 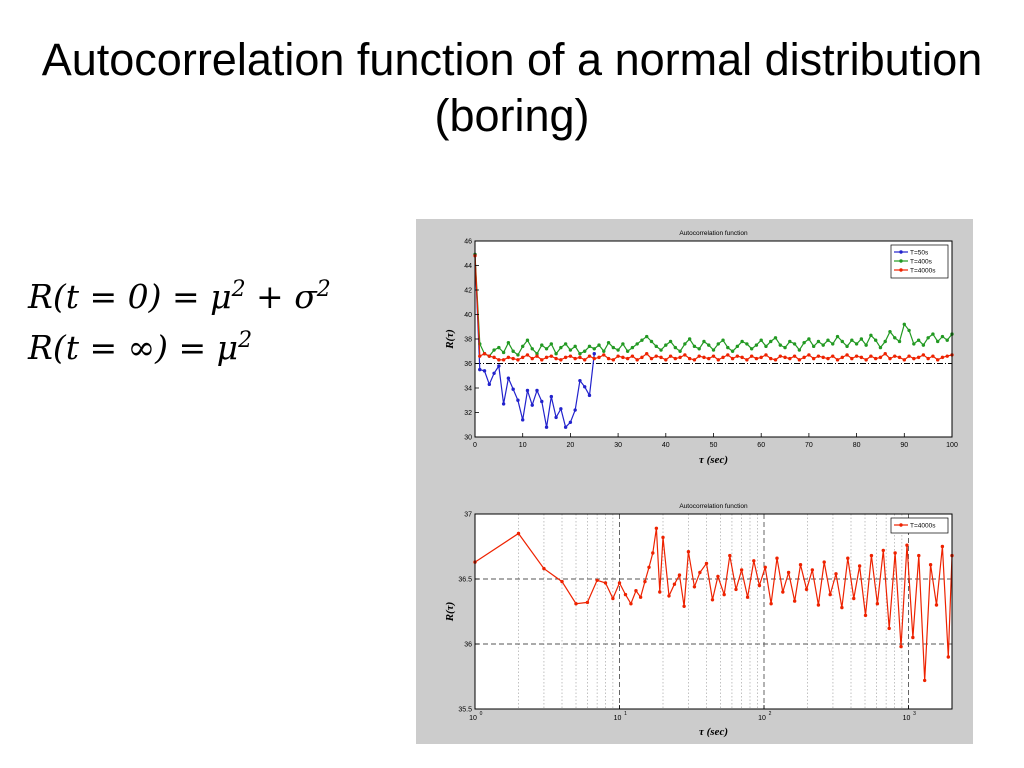 I want to click on formula-line-1-exponent-2: 2, so click(x=323, y=289).